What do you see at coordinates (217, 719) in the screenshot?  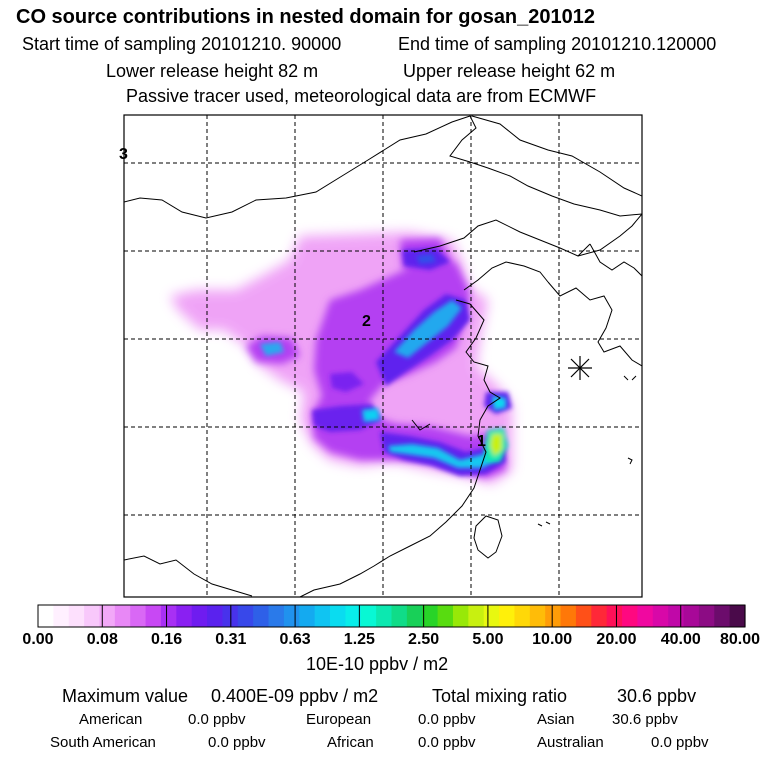 I see `region-american-value: 0.0 ppbv` at bounding box center [217, 719].